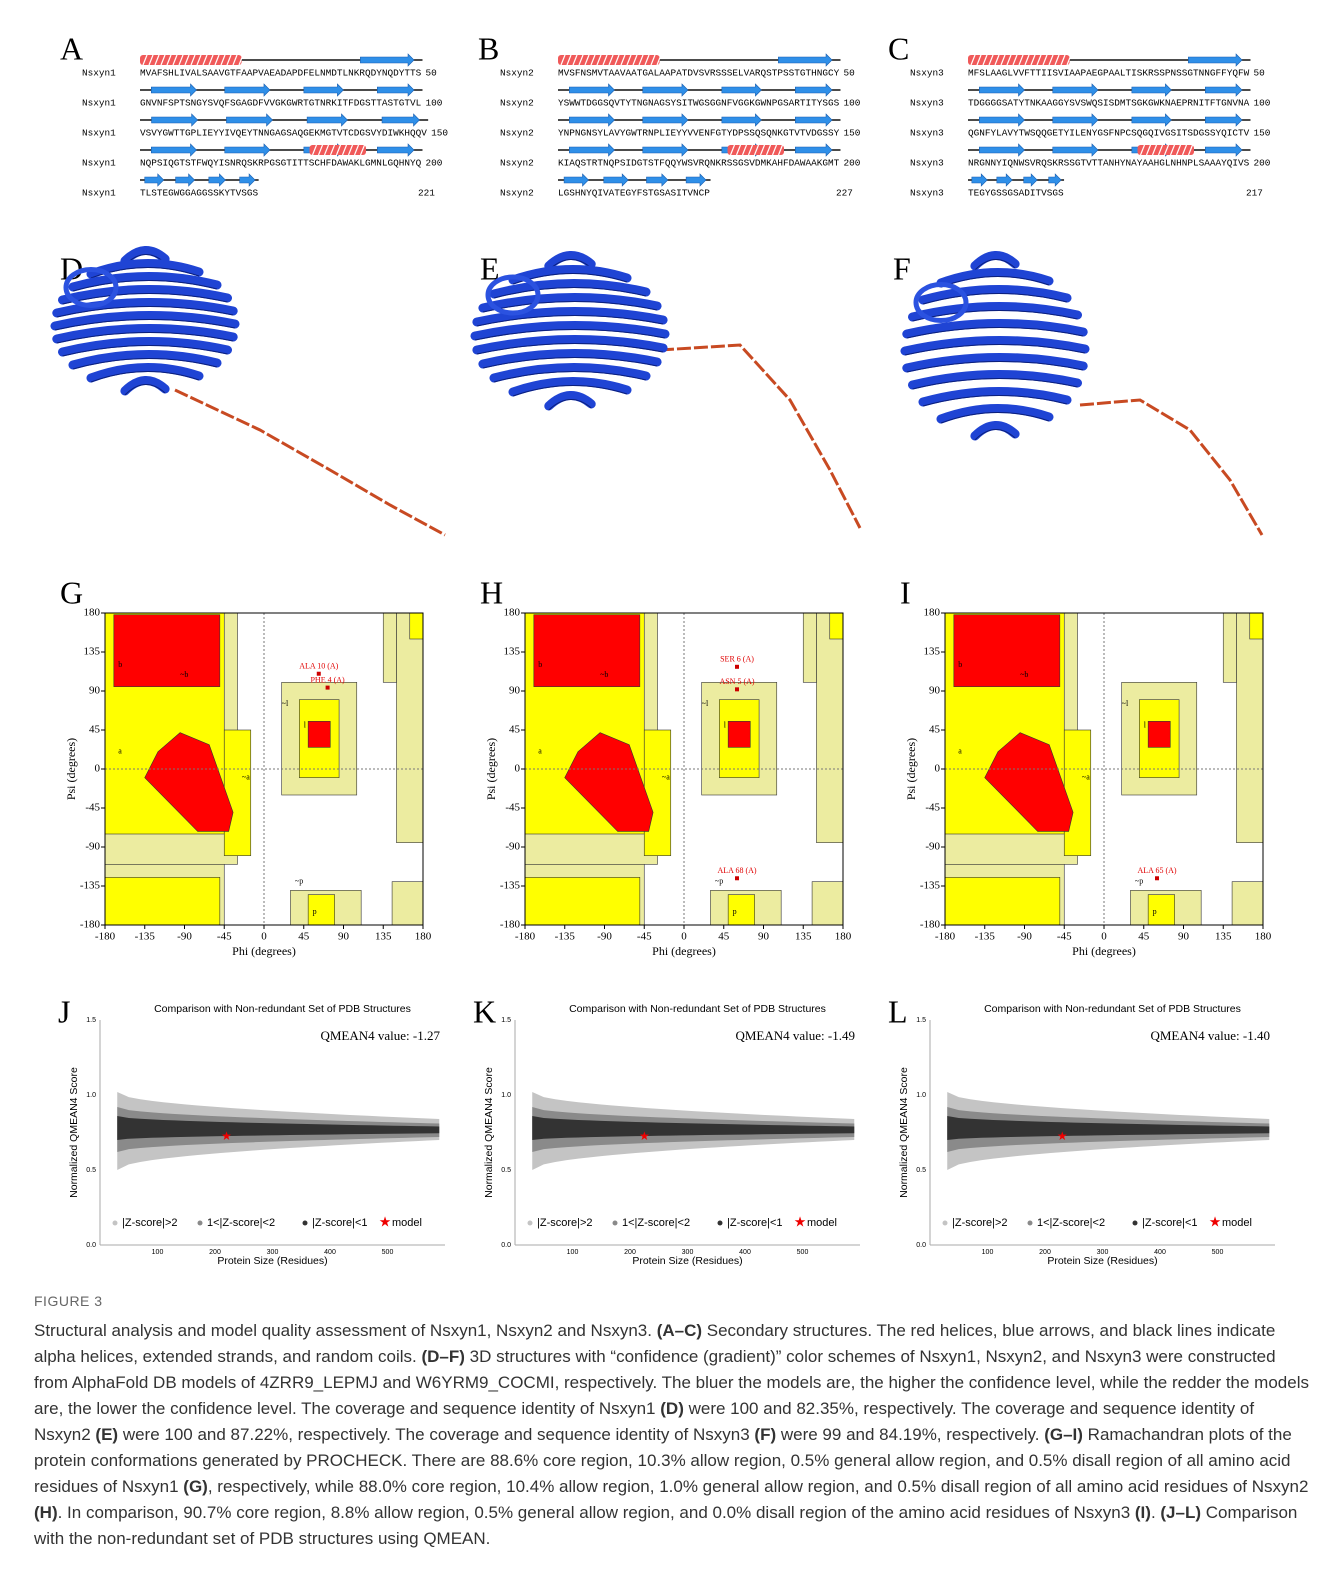 The width and height of the screenshot is (1333, 1571). What do you see at coordinates (506, 1020) in the screenshot?
I see `y-tick-label: 1.5` at bounding box center [506, 1020].